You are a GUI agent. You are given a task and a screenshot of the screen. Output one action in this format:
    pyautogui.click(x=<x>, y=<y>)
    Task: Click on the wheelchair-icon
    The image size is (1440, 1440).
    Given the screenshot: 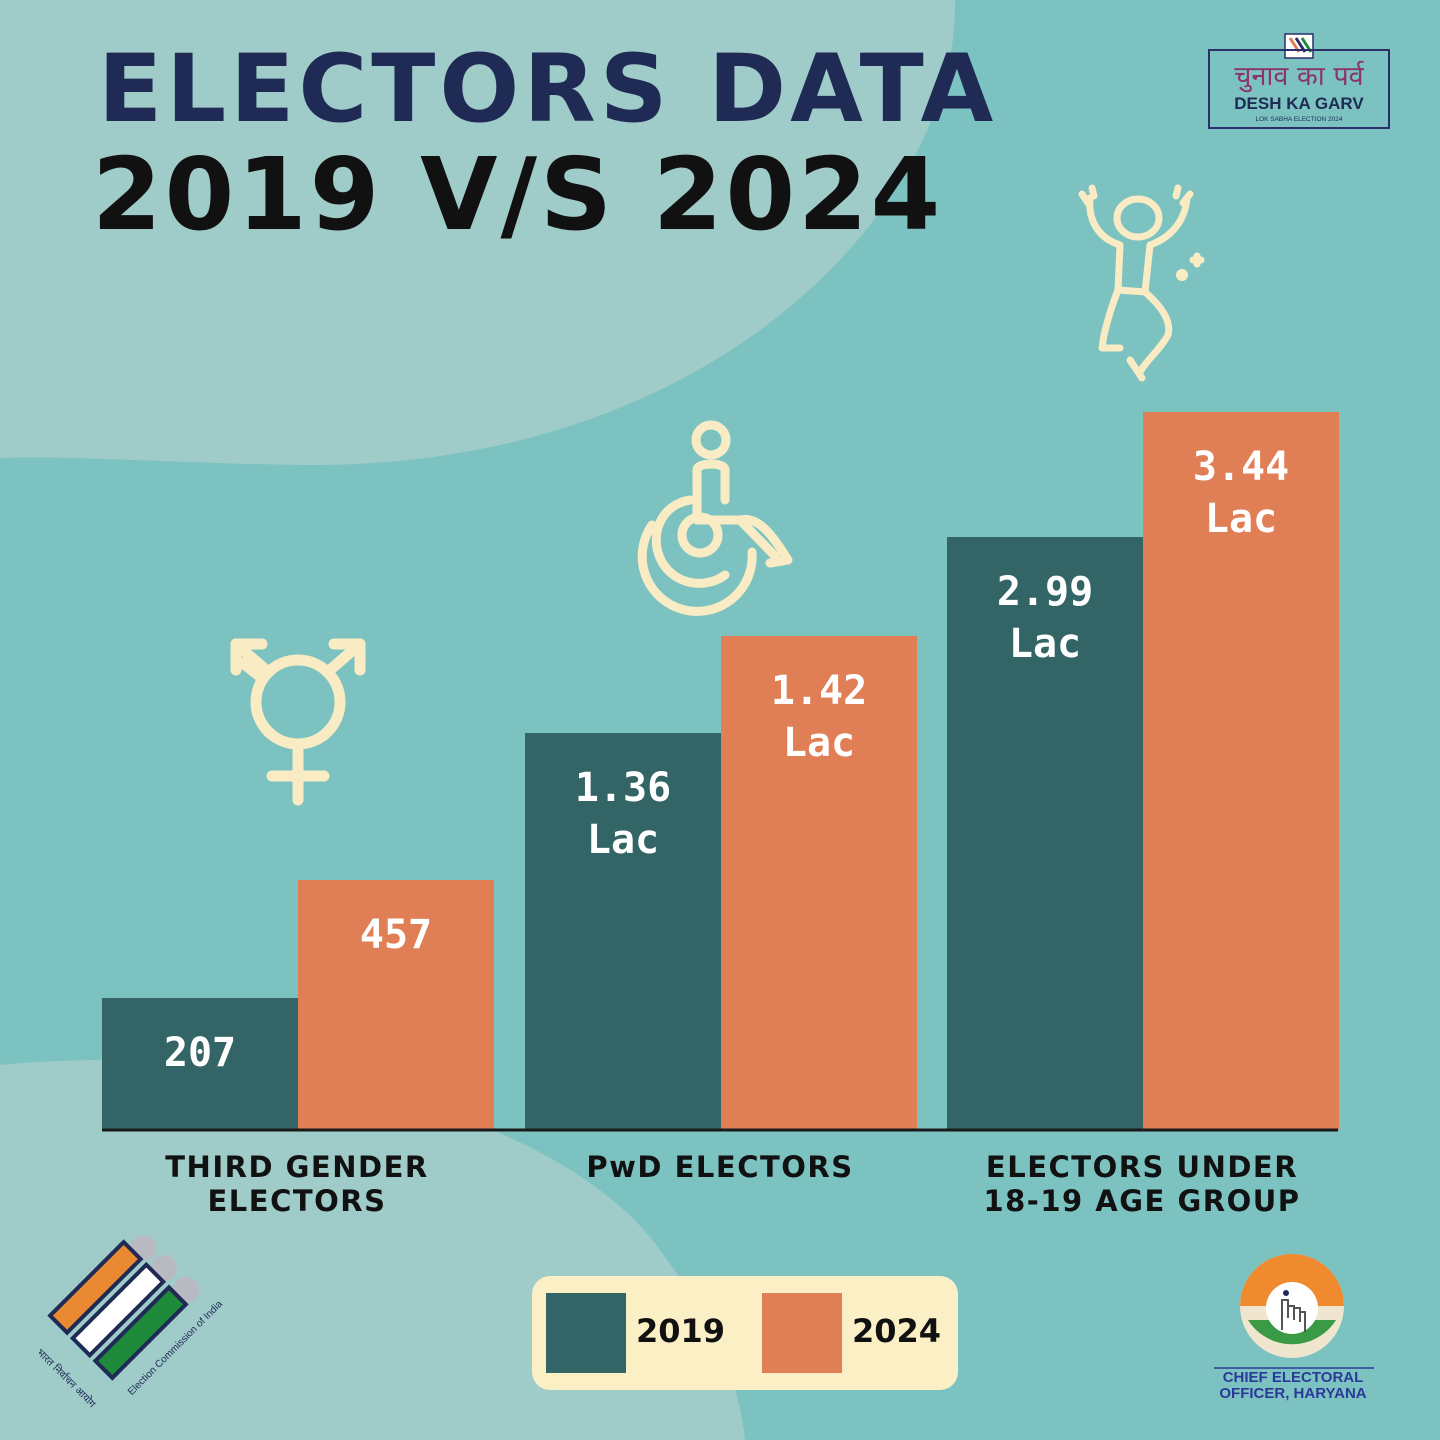 What is the action you would take?
    pyautogui.click(x=715, y=518)
    